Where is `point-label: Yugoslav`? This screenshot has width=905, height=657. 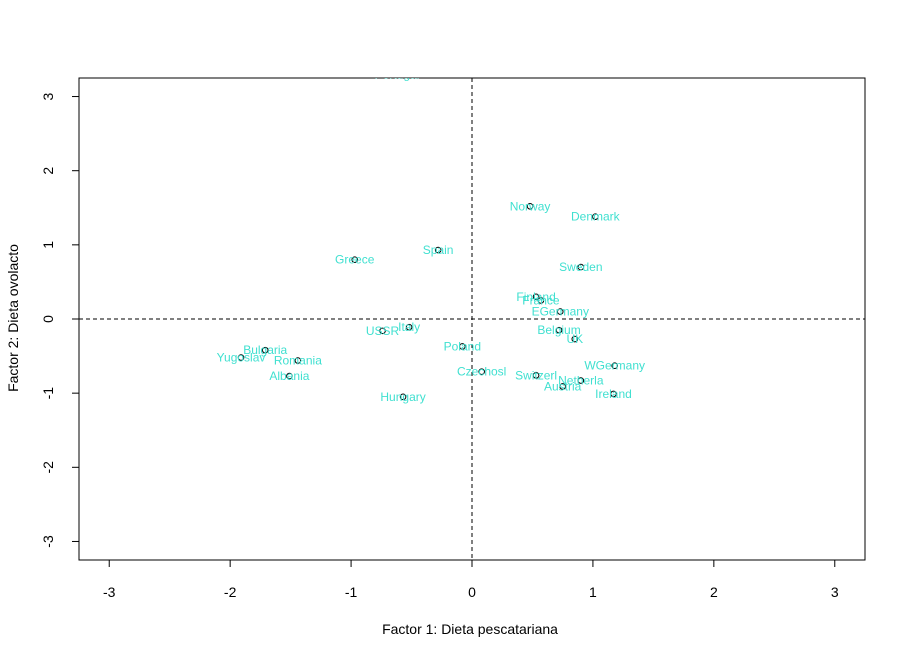
point-label: Yugoslav is located at coordinates (241, 358).